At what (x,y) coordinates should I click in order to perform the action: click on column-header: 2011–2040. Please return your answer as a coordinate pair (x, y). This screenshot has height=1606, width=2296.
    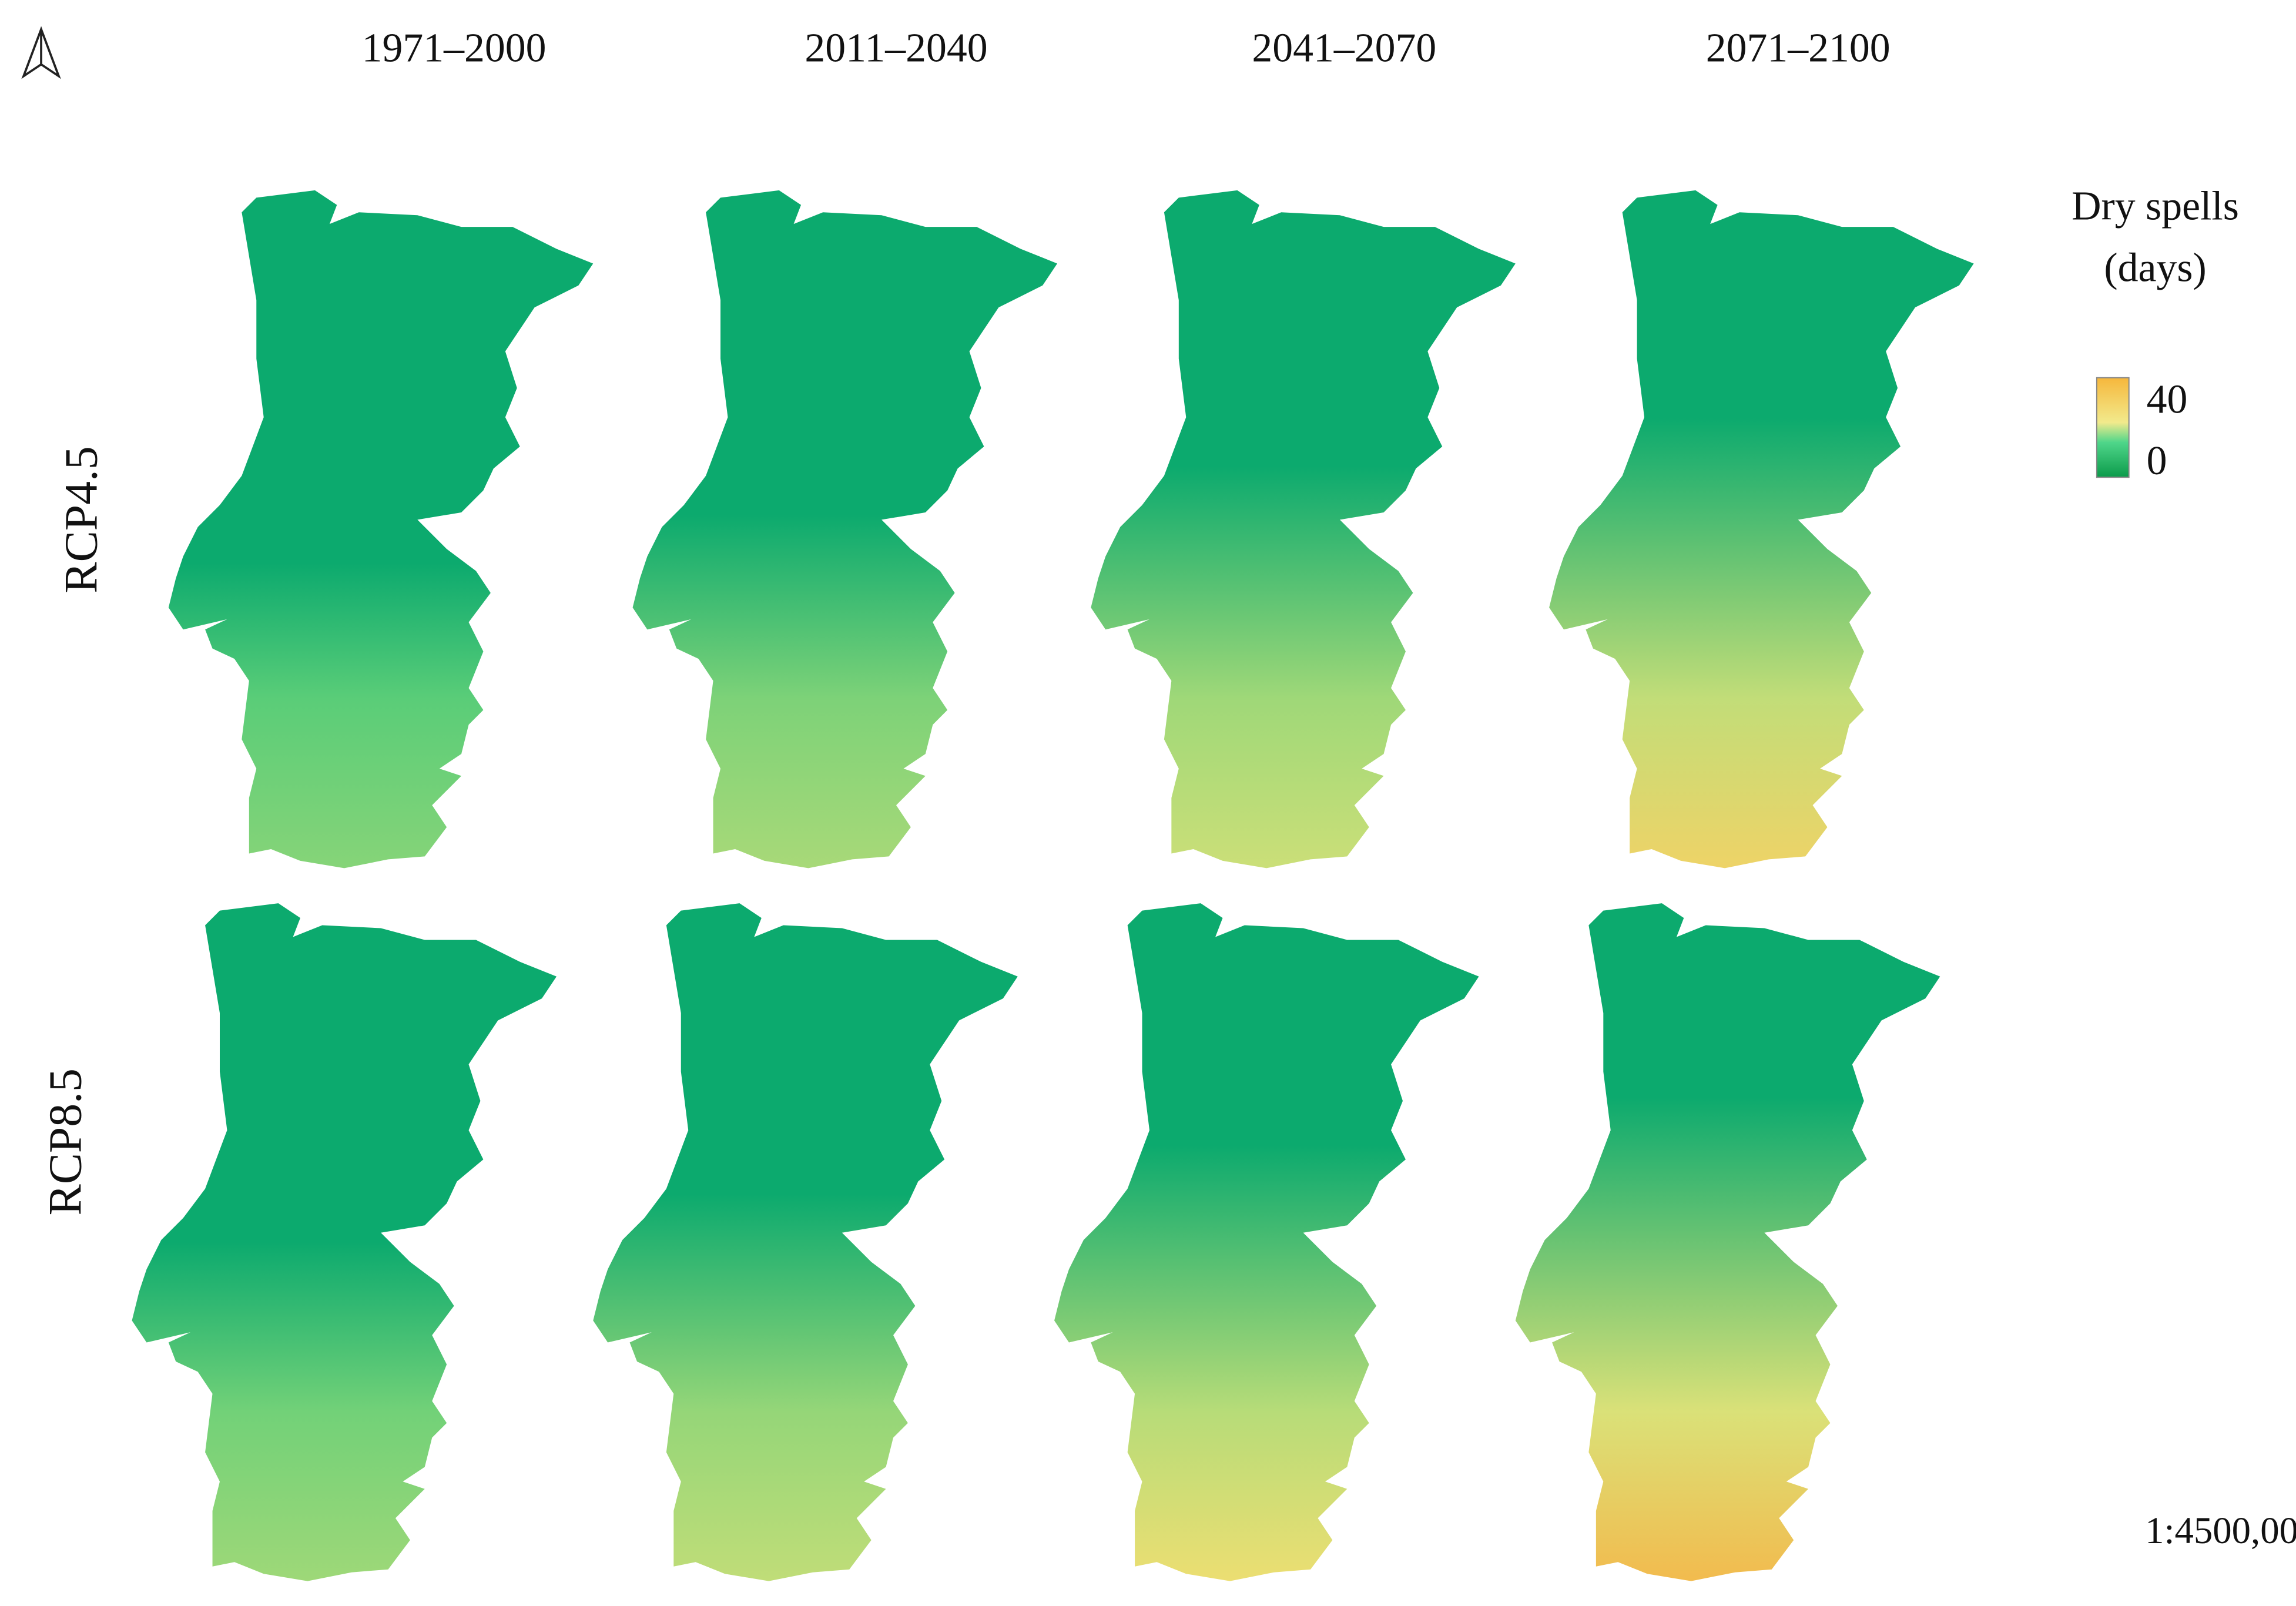
    Looking at the image, I should click on (896, 48).